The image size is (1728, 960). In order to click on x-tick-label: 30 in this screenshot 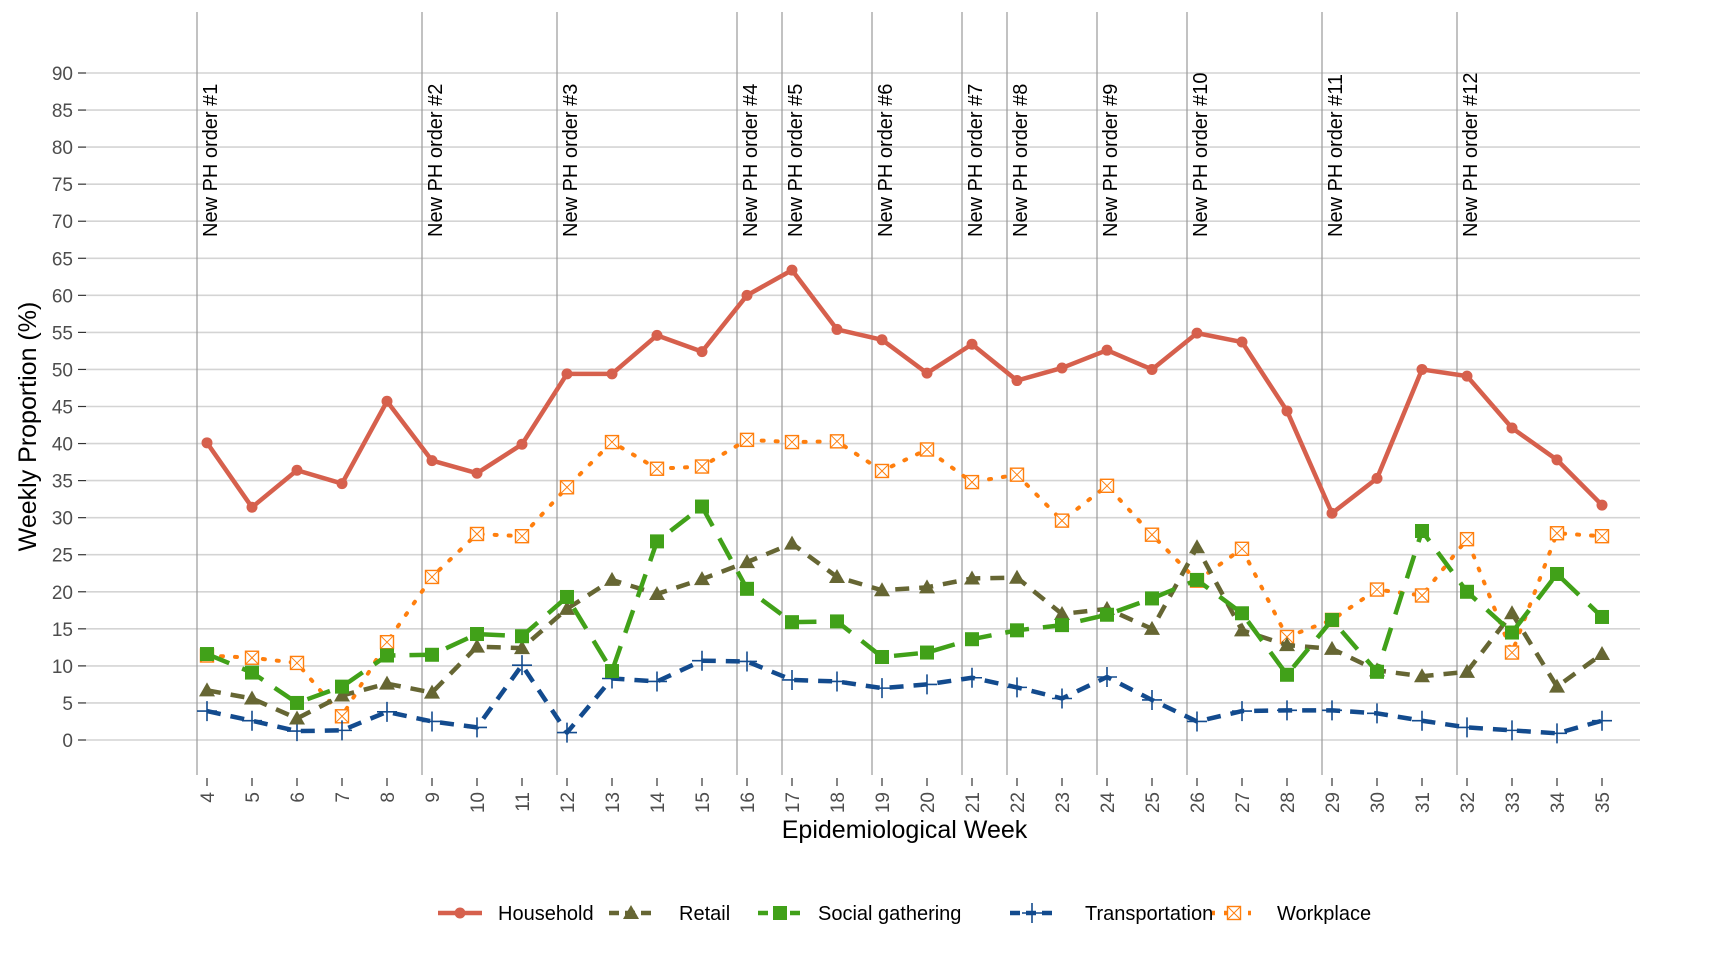, I will do `click(1378, 802)`.